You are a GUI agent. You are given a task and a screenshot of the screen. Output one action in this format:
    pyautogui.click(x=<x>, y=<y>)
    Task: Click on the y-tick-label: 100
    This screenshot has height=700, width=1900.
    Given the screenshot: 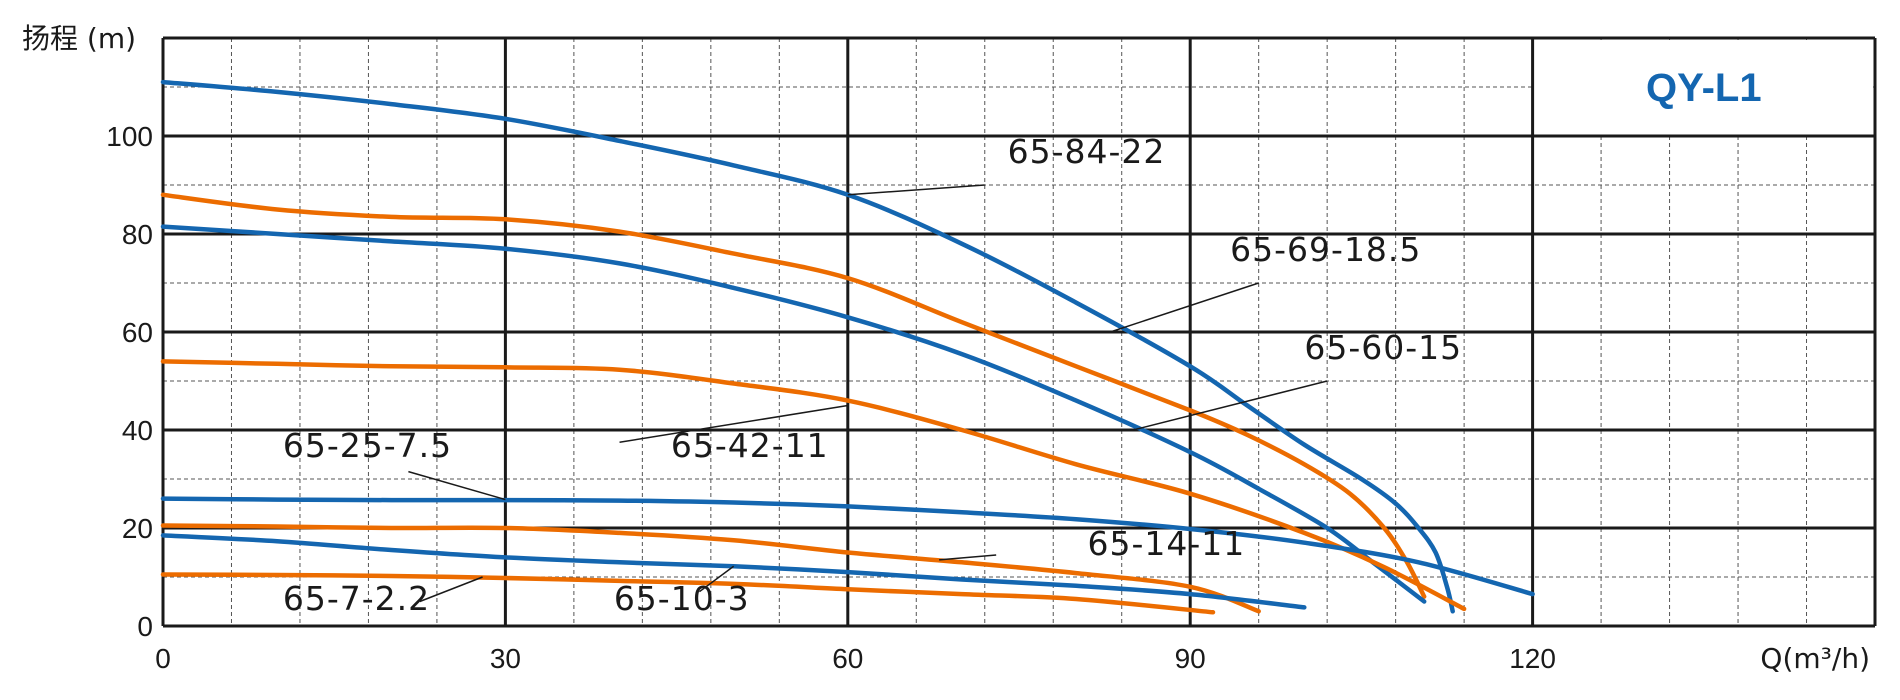 What is the action you would take?
    pyautogui.click(x=129, y=136)
    